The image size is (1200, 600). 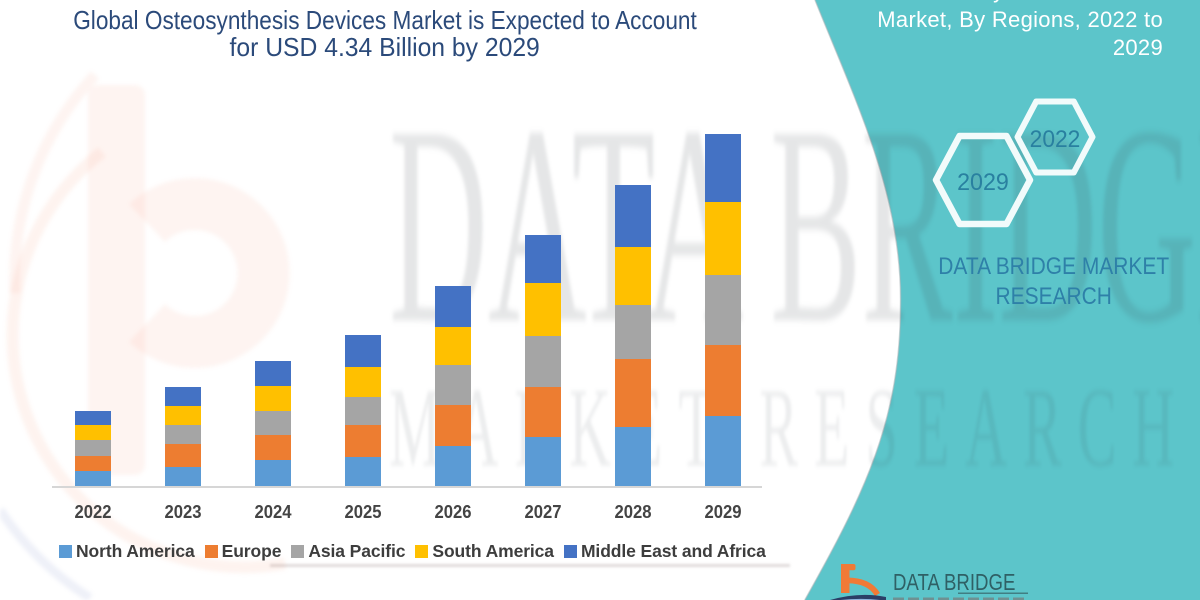 What do you see at coordinates (983, 182) in the screenshot?
I see `svg-text: 2029` at bounding box center [983, 182].